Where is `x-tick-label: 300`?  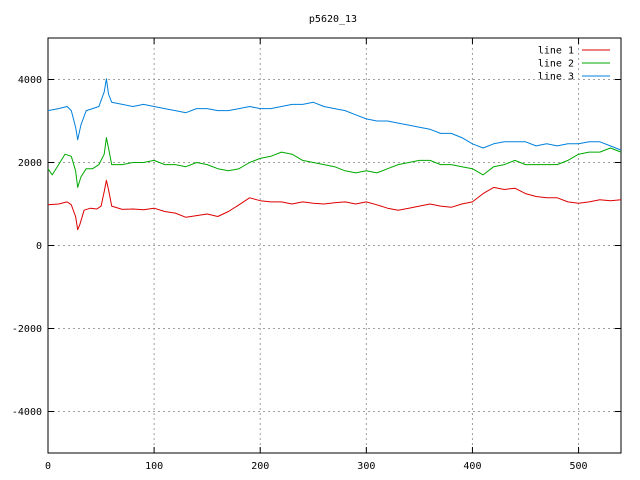
x-tick-label: 300 is located at coordinates (366, 466).